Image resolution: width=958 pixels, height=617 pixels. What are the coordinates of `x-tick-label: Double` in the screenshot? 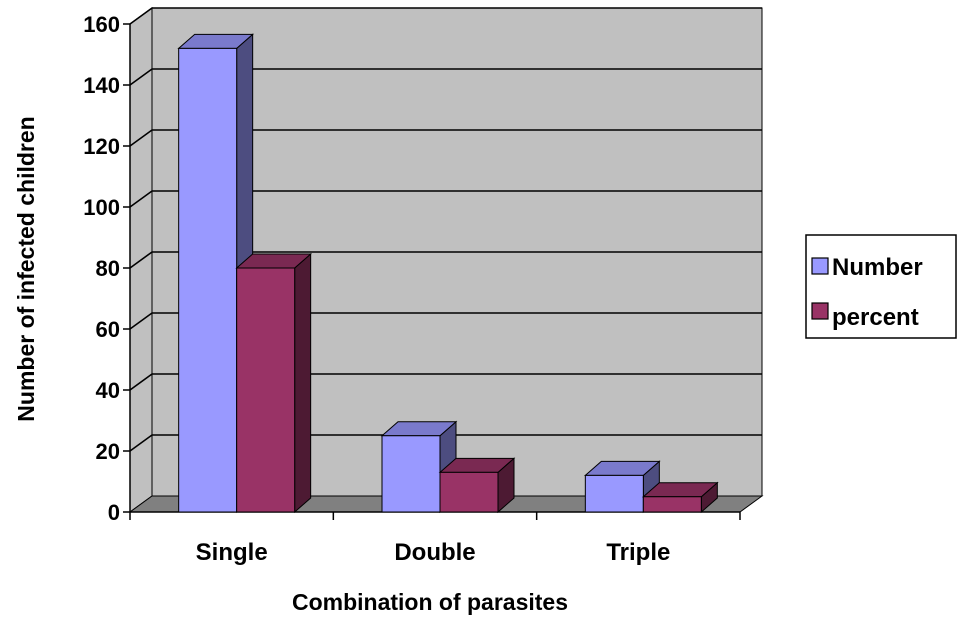 It's located at (434, 552).